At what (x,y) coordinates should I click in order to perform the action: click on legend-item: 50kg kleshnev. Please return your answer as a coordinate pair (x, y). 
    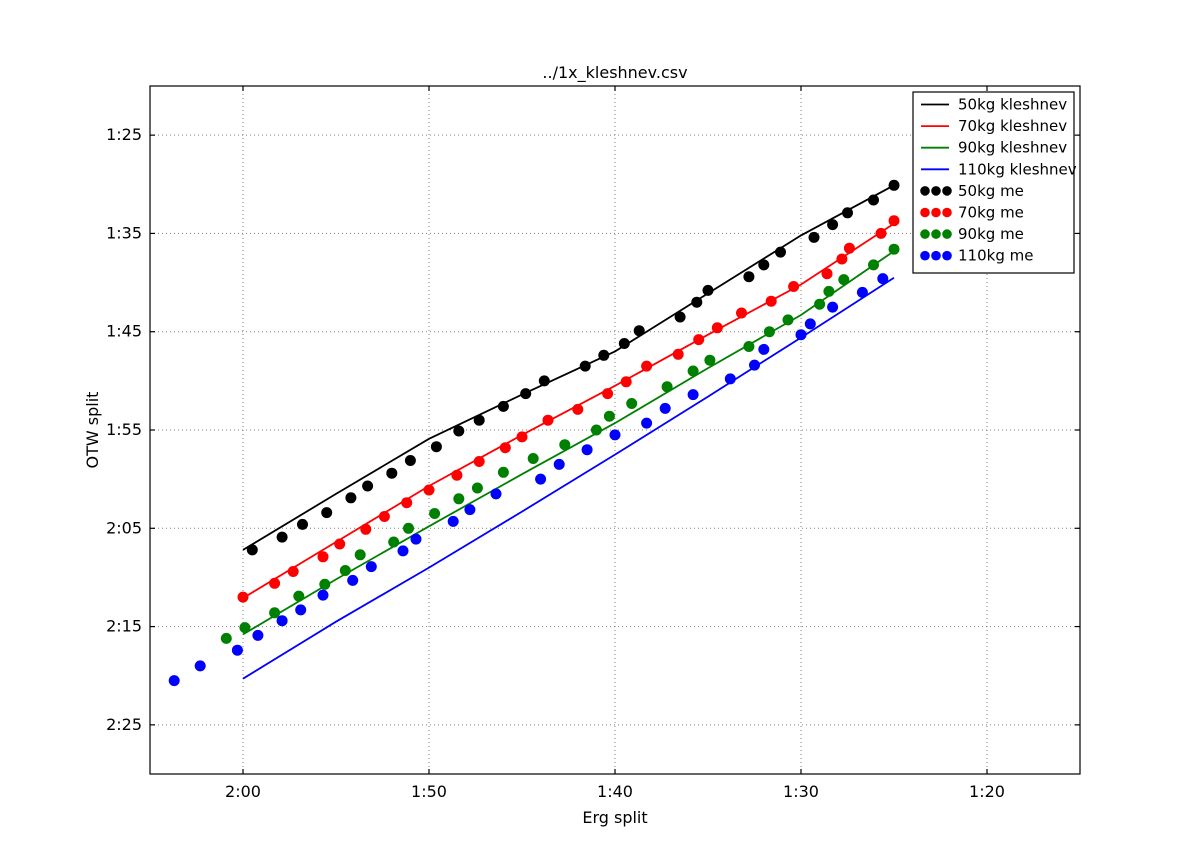
    Looking at the image, I should click on (994, 105).